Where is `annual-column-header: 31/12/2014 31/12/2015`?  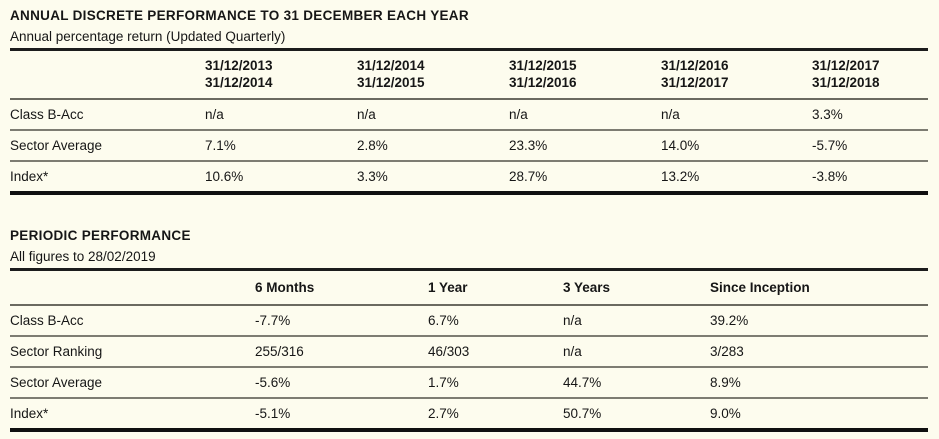 annual-column-header: 31/12/2014 31/12/2015 is located at coordinates (433, 74).